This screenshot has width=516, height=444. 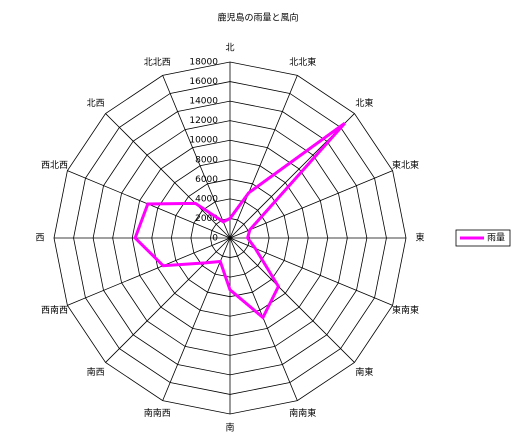 What do you see at coordinates (419, 238) in the screenshot?
I see `category-label: 東` at bounding box center [419, 238].